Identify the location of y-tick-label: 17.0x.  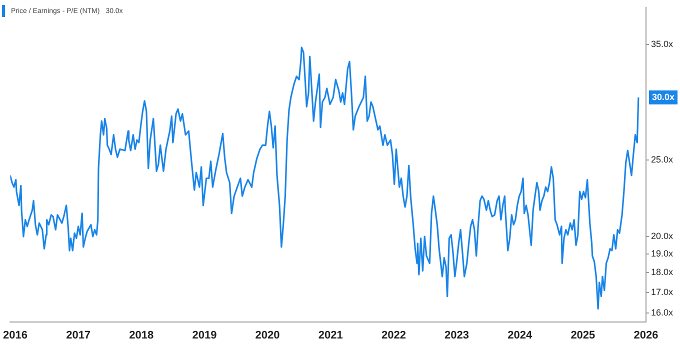
(662, 291).